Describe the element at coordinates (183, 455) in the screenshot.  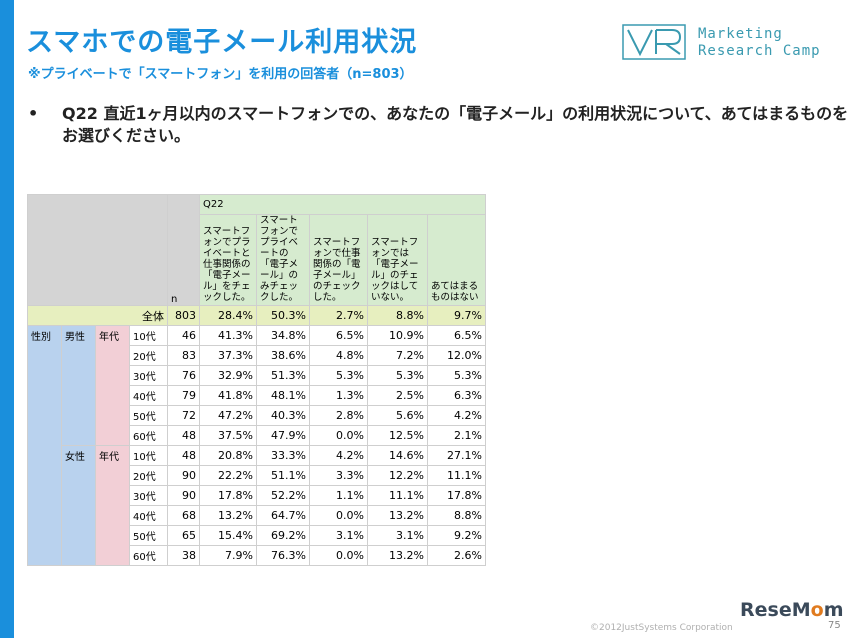
I see `n-cell: 48` at that location.